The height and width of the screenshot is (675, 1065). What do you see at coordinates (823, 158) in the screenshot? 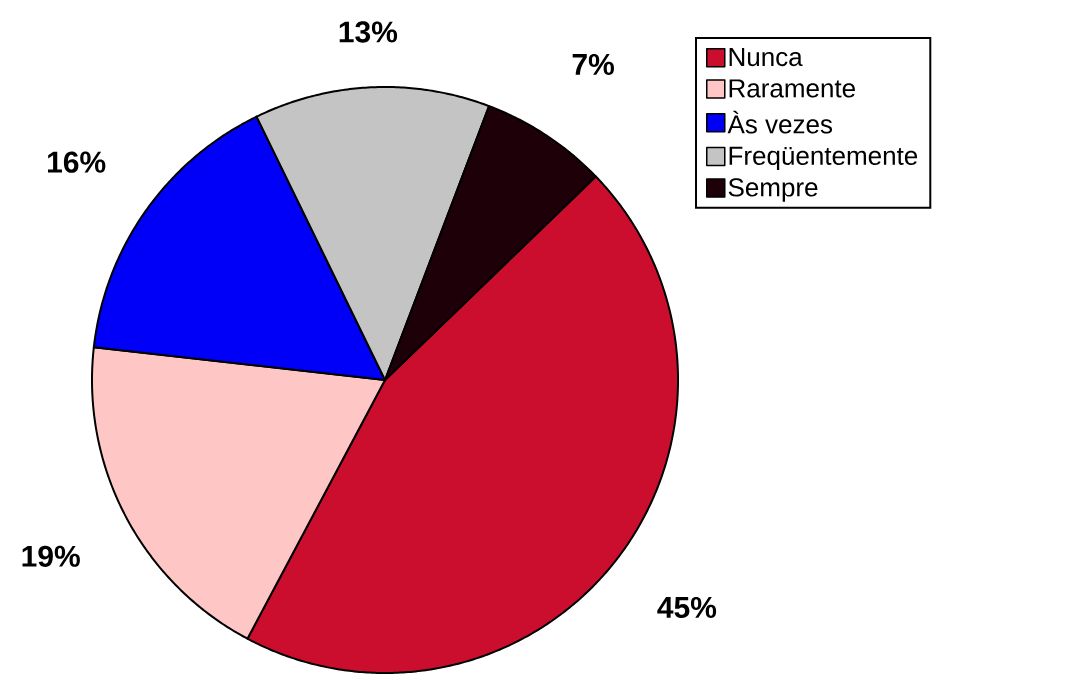
I see `legend-label: Freqüentemente` at bounding box center [823, 158].